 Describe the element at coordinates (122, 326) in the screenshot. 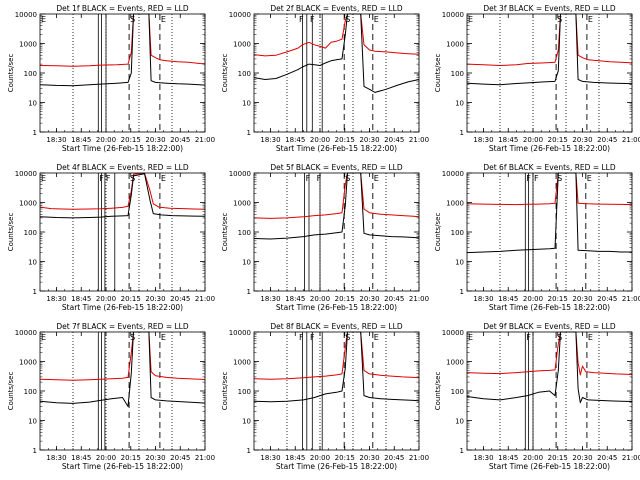

I see `panel-title: Det 7f BLACK = Events, RED = LLD` at that location.